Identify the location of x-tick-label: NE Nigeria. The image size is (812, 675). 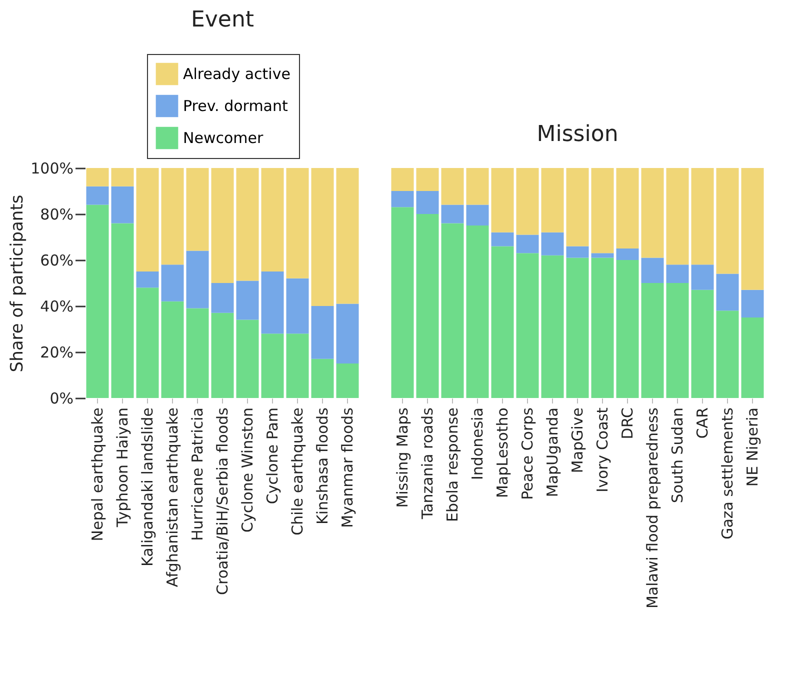
(753, 447).